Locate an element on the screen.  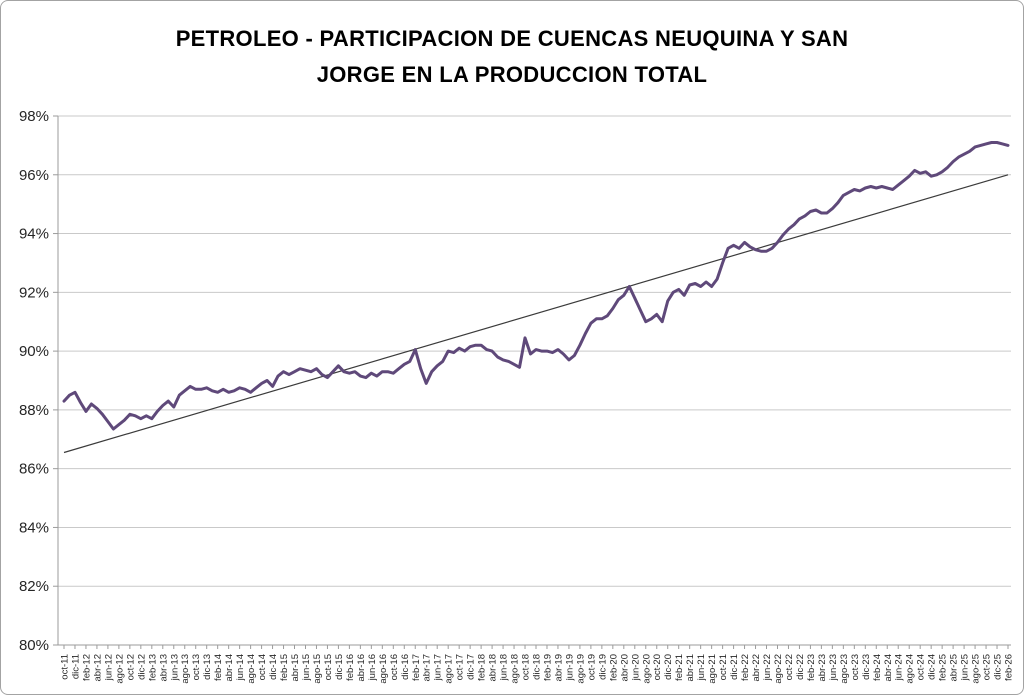
x-tick-label: feb-24 is located at coordinates (877, 667).